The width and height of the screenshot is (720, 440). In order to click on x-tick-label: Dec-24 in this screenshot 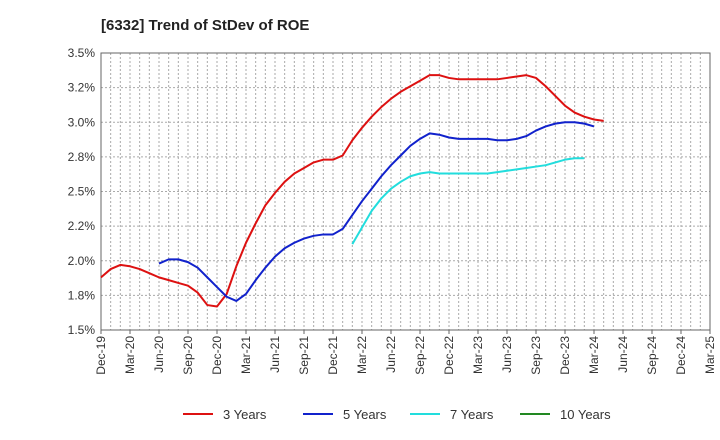, I will do `click(681, 355)`.